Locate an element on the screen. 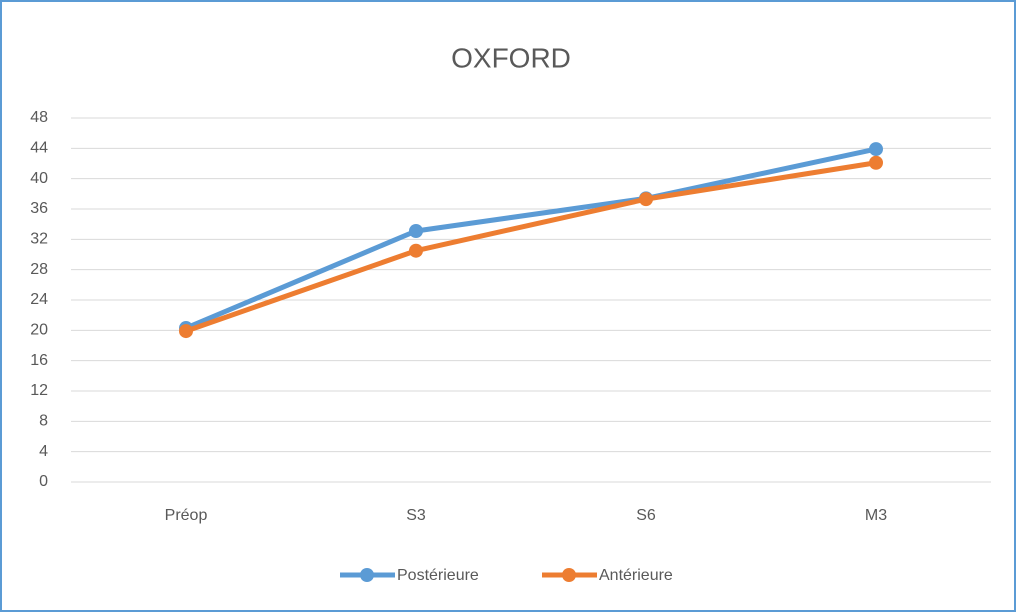 The image size is (1016, 612). y-tick-label: 32 is located at coordinates (39, 239).